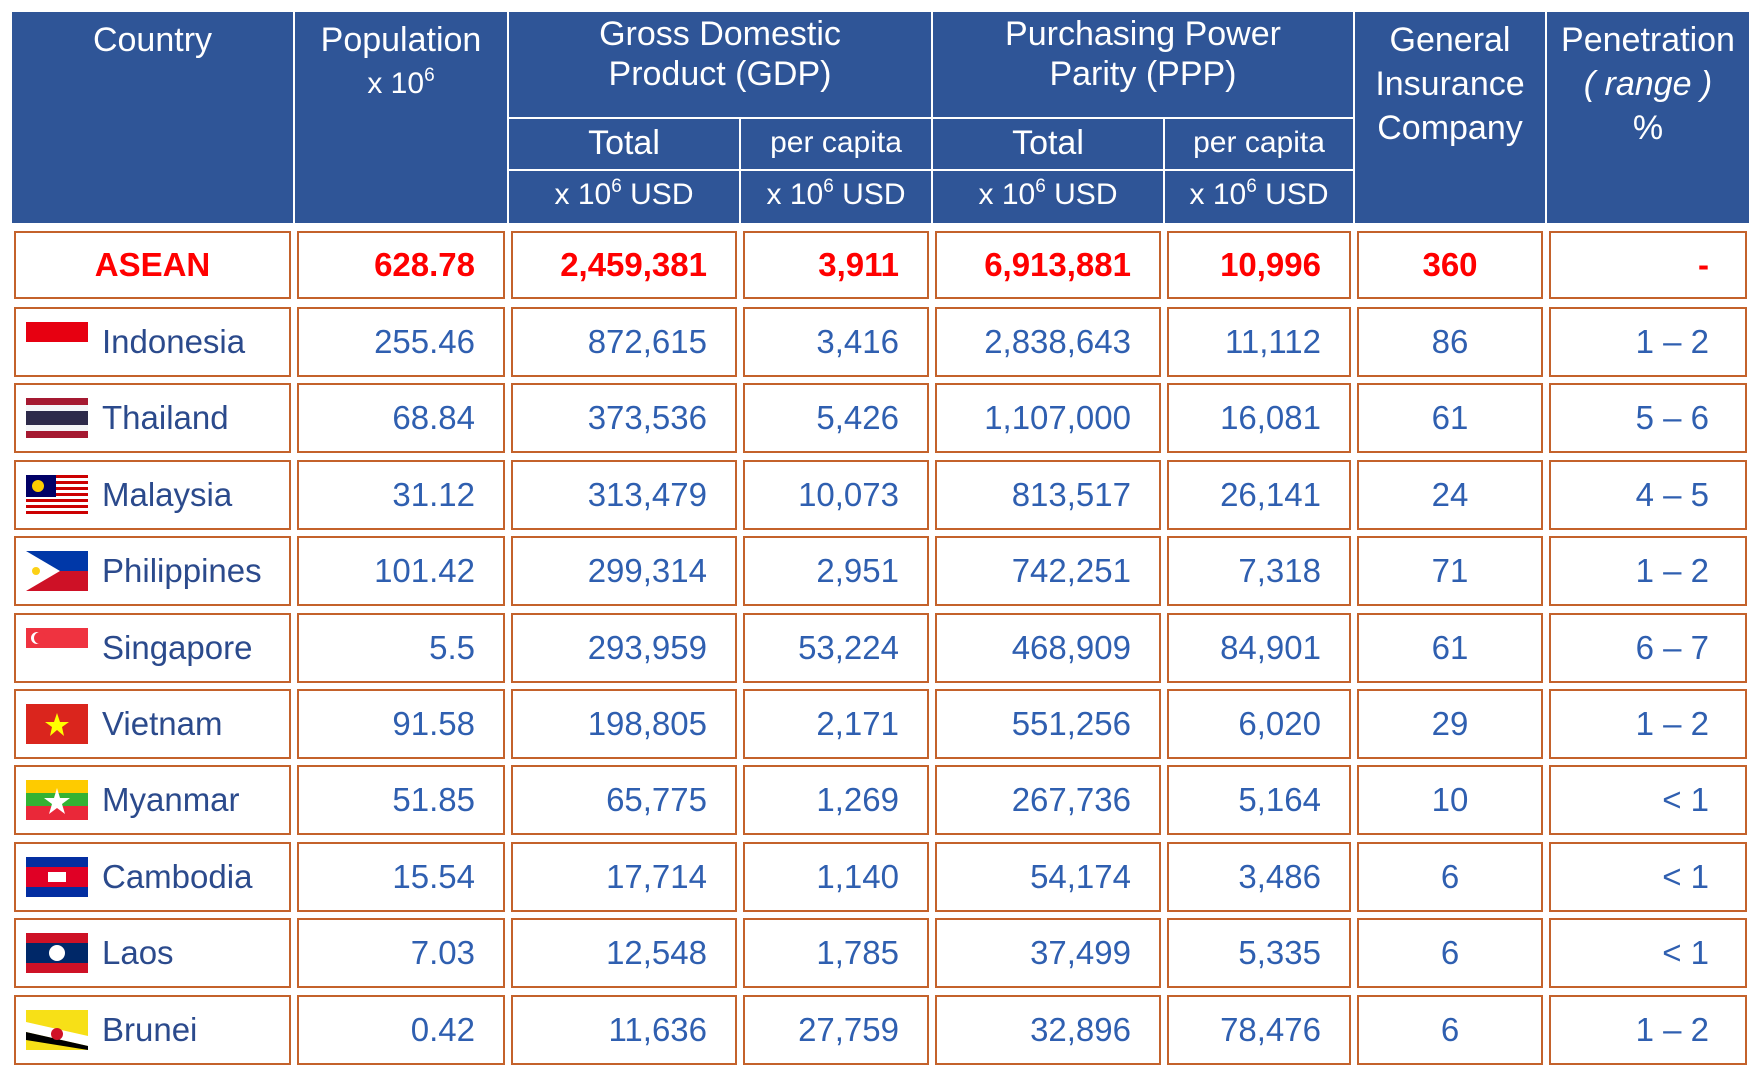 The width and height of the screenshot is (1750, 1065). What do you see at coordinates (624, 876) in the screenshot?
I see `value-cell: 17,714` at bounding box center [624, 876].